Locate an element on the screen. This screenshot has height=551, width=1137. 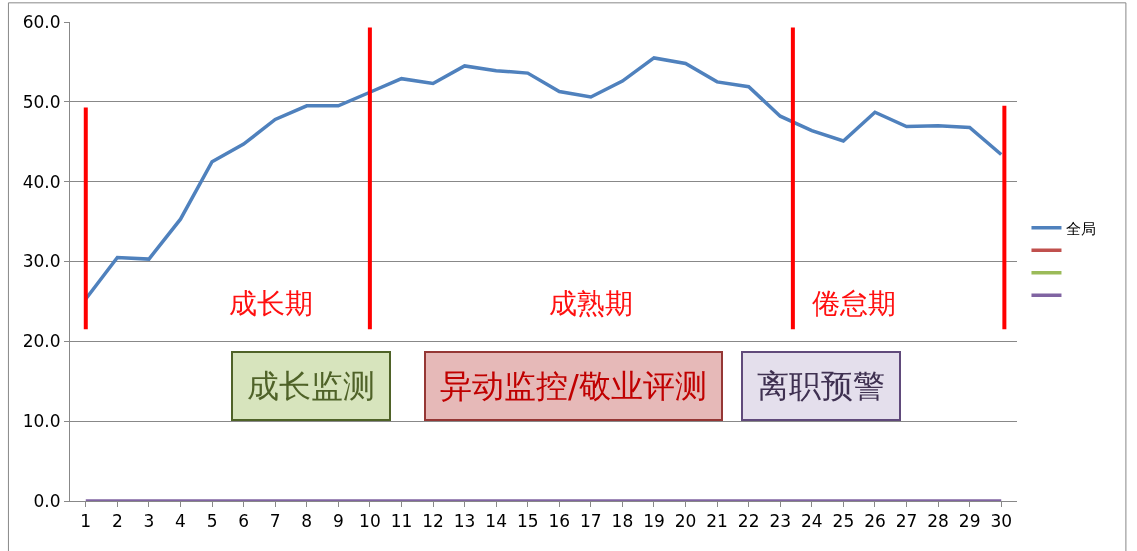
y-tick-label: 10.0 is located at coordinates (41, 421).